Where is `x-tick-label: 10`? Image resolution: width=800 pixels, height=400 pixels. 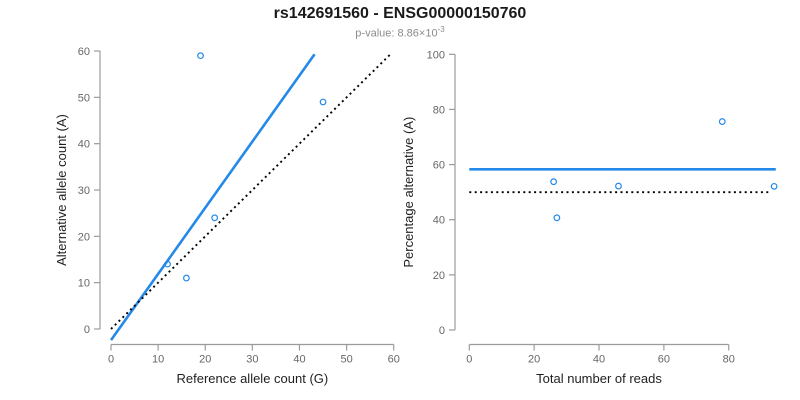 x-tick-label: 10 is located at coordinates (158, 360).